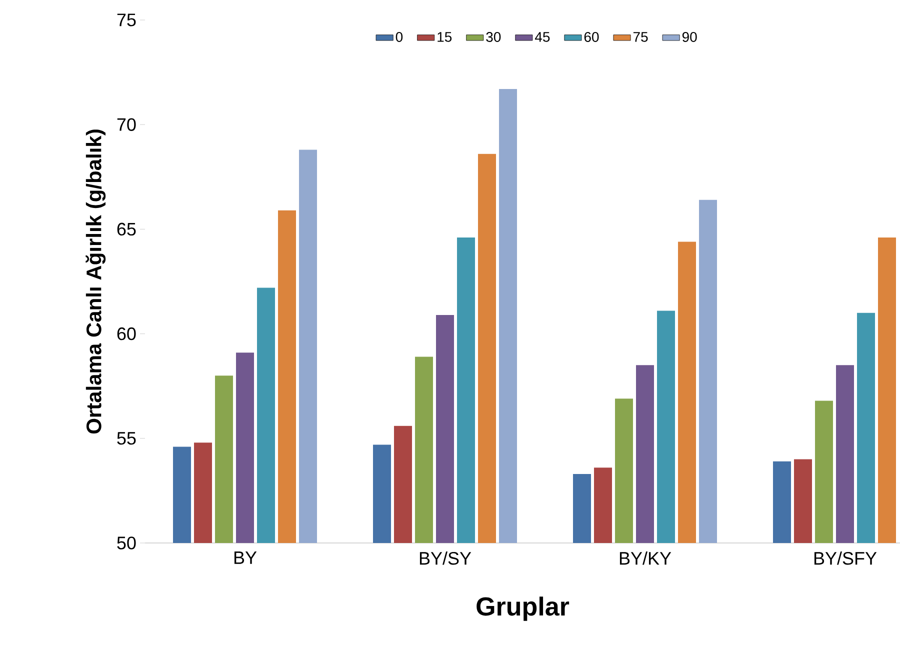 The height and width of the screenshot is (664, 900). I want to click on legend-label: 0, so click(399, 37).